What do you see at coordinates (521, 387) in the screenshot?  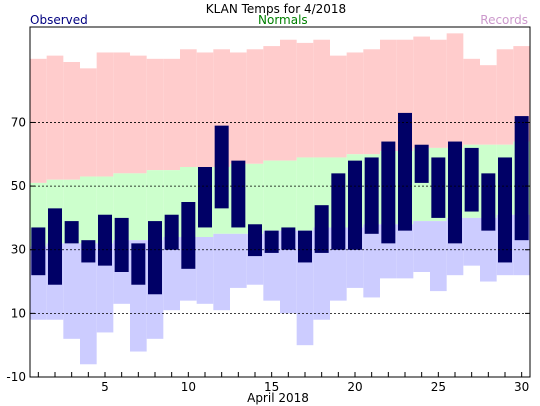 I see `x-tick-label: 30` at bounding box center [521, 387].